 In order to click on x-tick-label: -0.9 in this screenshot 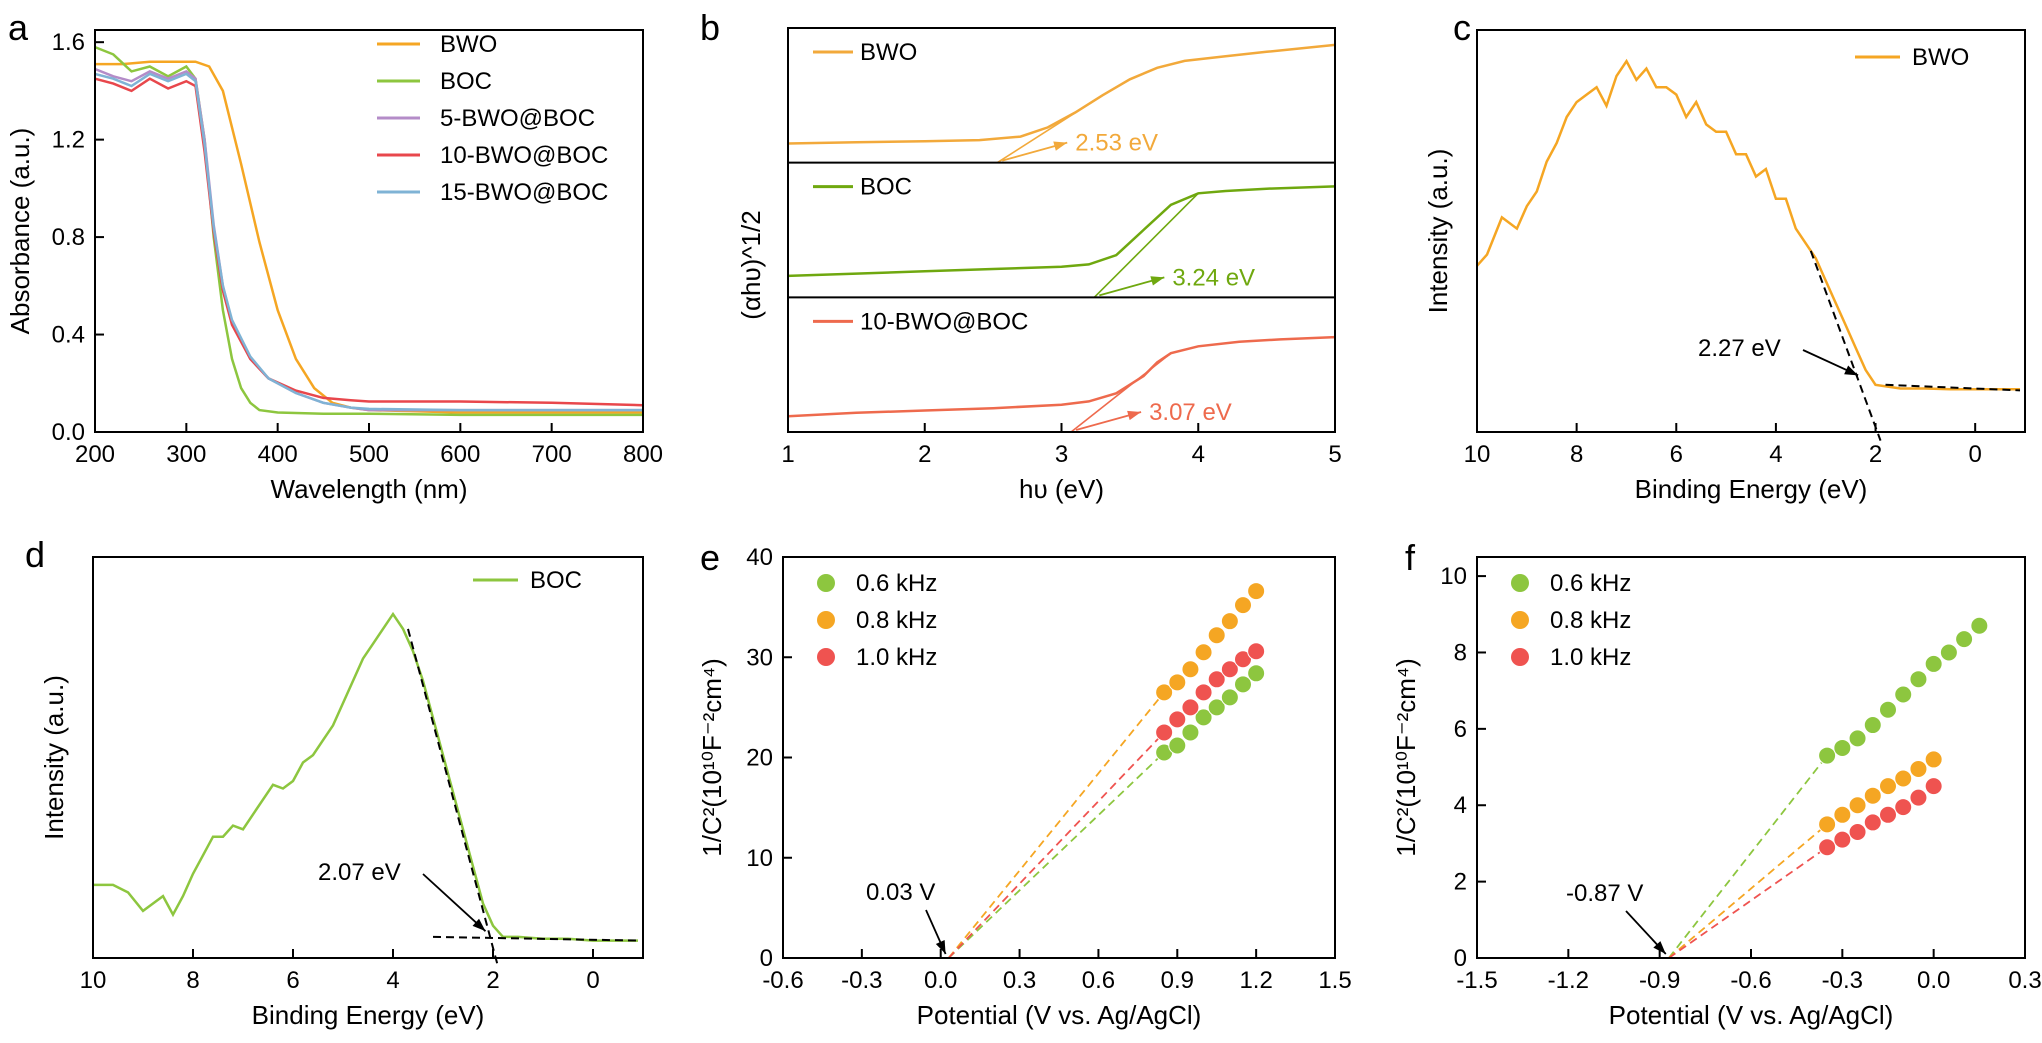, I will do `click(1659, 980)`.